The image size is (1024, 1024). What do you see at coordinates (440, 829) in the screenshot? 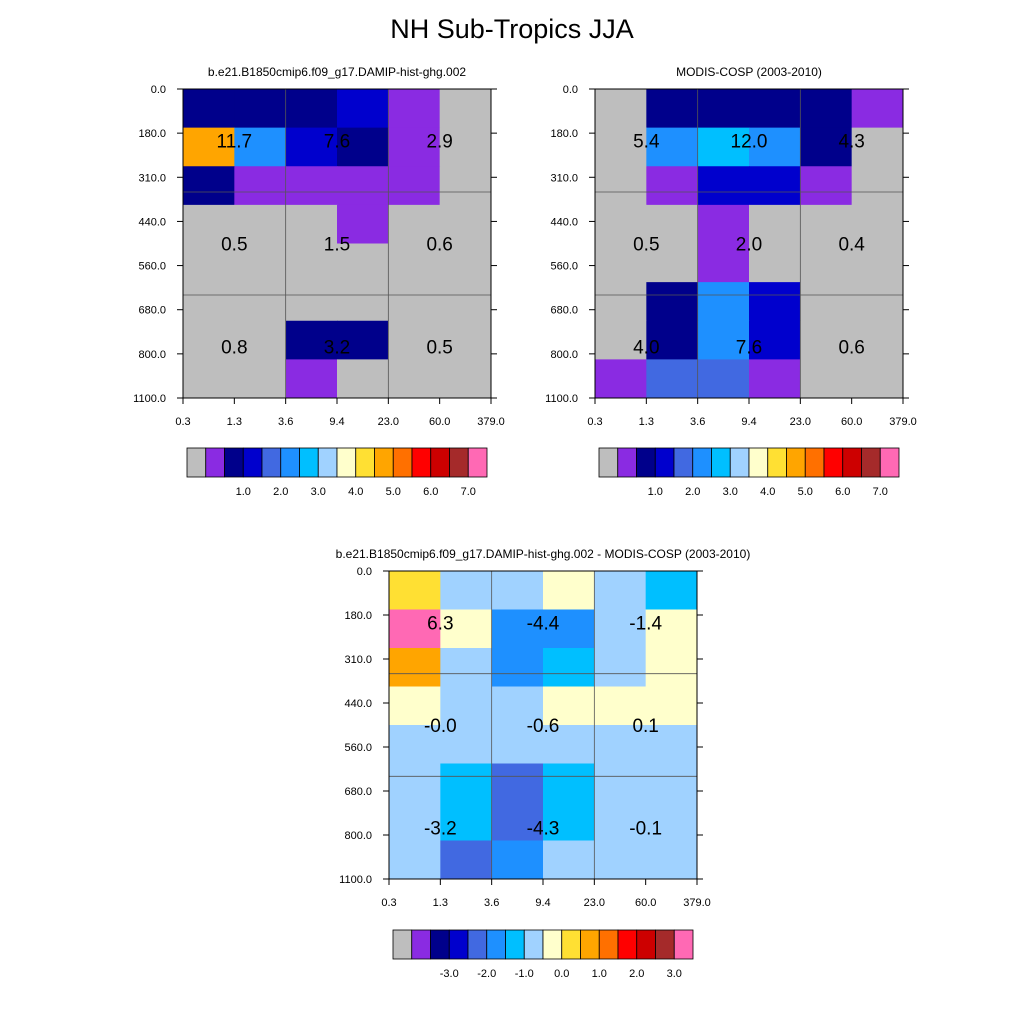
I see `block-value-label: -3.2` at bounding box center [440, 829].